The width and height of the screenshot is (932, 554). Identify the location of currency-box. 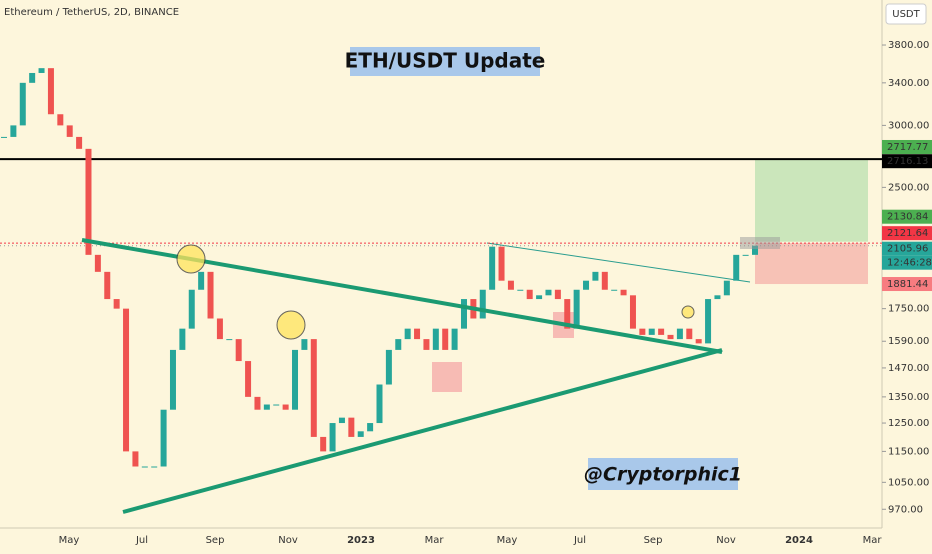
(906, 14).